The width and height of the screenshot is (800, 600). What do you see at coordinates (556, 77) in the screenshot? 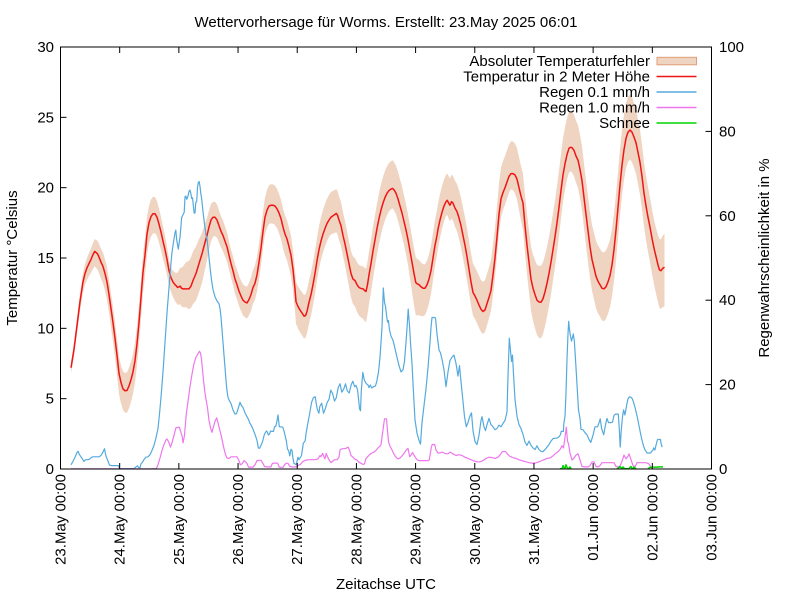
I see `svg-text: Temperatur in 2 Meter Höhe` at bounding box center [556, 77].